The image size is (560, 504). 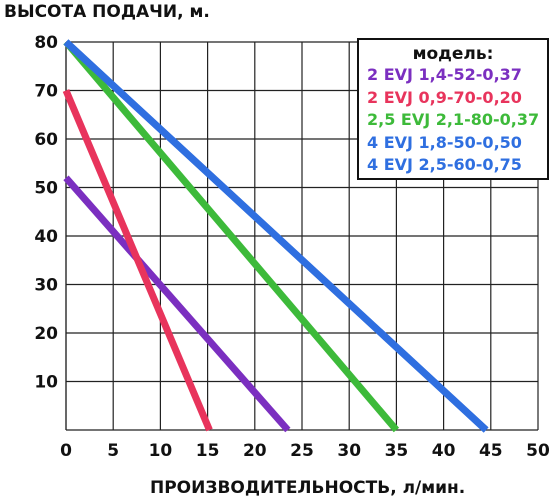 What do you see at coordinates (302, 451) in the screenshot?
I see `x-tick-label: 25` at bounding box center [302, 451].